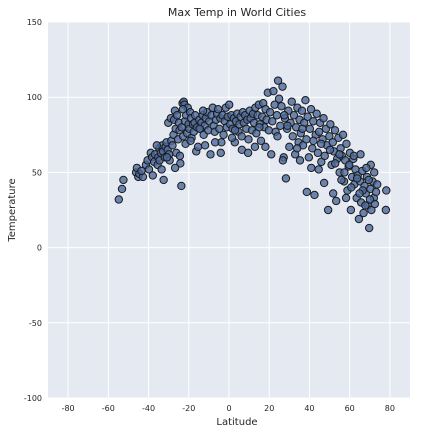 The width and height of the screenshot is (426, 434). What do you see at coordinates (34, 97) in the screenshot?
I see `y-tick-label: 100` at bounding box center [34, 97].